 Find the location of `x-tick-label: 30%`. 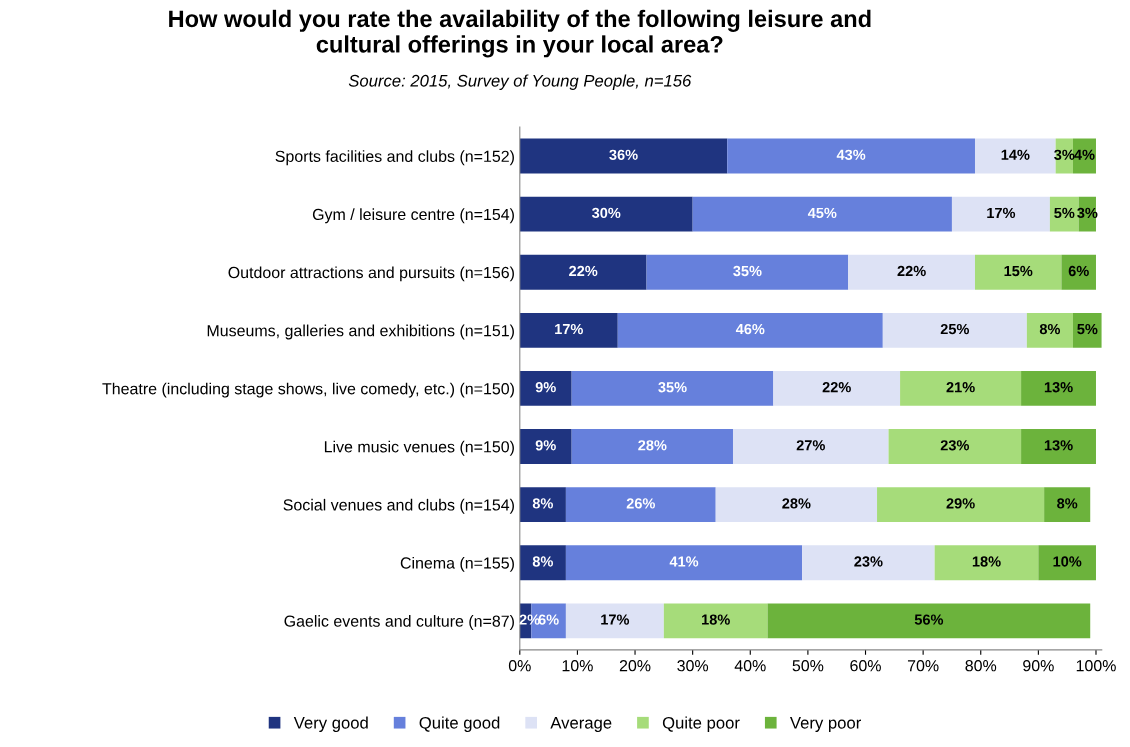

x-tick-label: 30% is located at coordinates (693, 666).